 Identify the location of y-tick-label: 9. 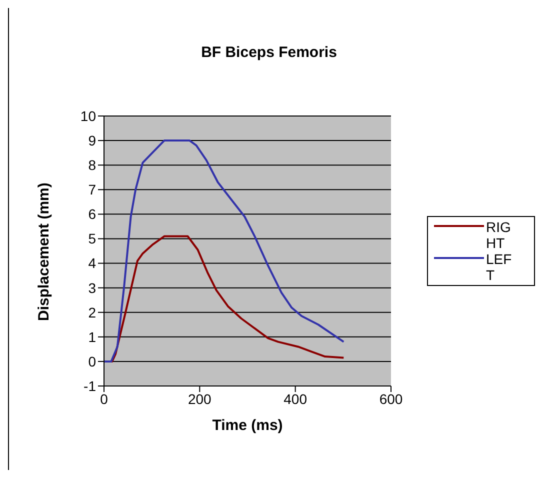
(92, 140).